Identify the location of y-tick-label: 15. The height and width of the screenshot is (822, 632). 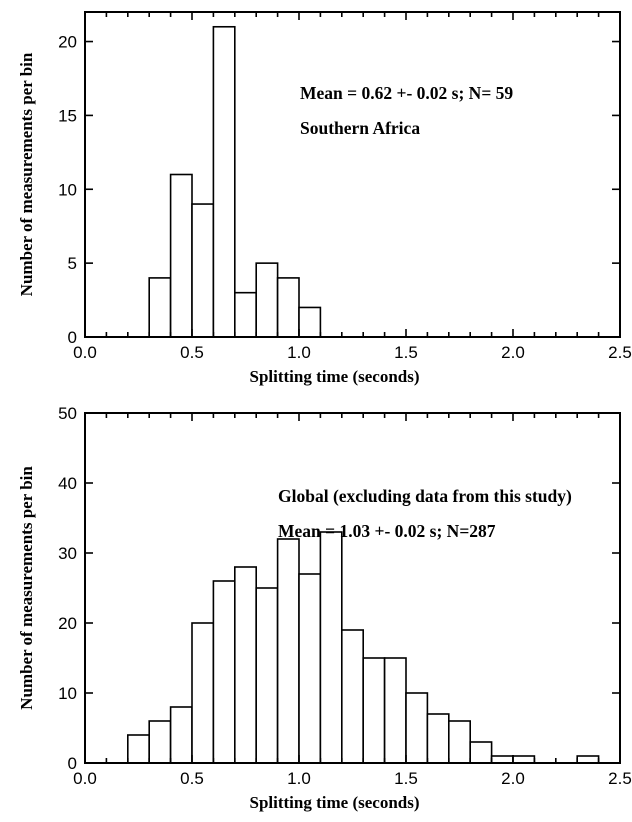
(67, 115).